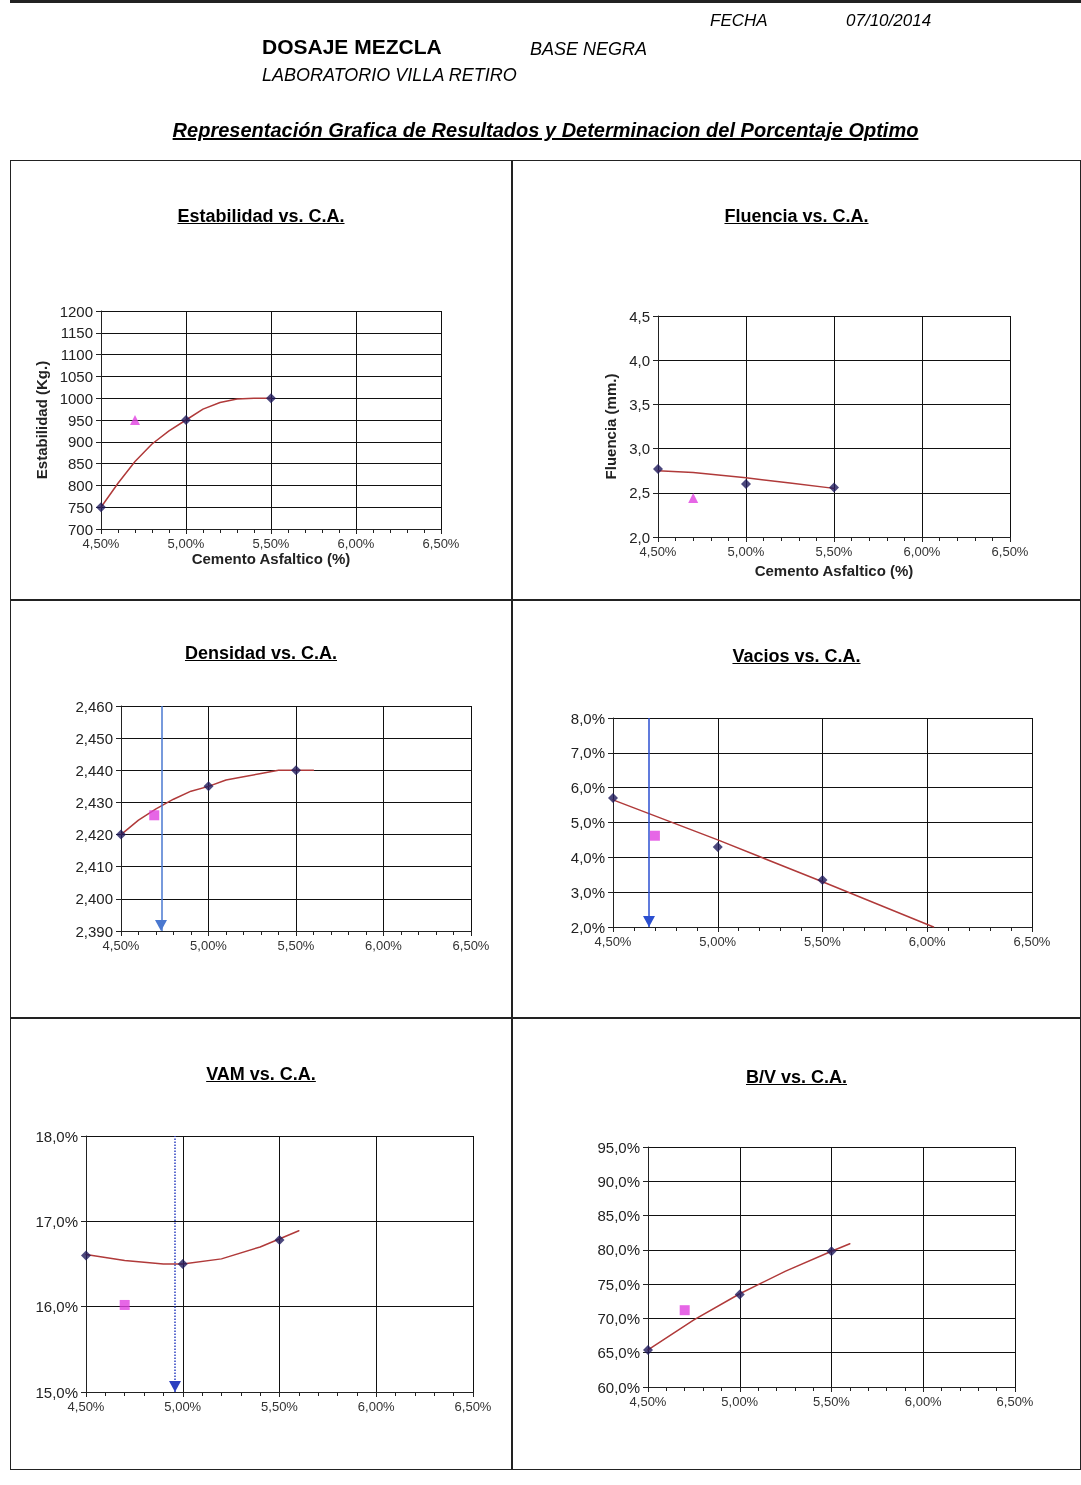  Describe the element at coordinates (56, 1392) in the screenshot. I see `y-tick-label: 15,0%` at that location.